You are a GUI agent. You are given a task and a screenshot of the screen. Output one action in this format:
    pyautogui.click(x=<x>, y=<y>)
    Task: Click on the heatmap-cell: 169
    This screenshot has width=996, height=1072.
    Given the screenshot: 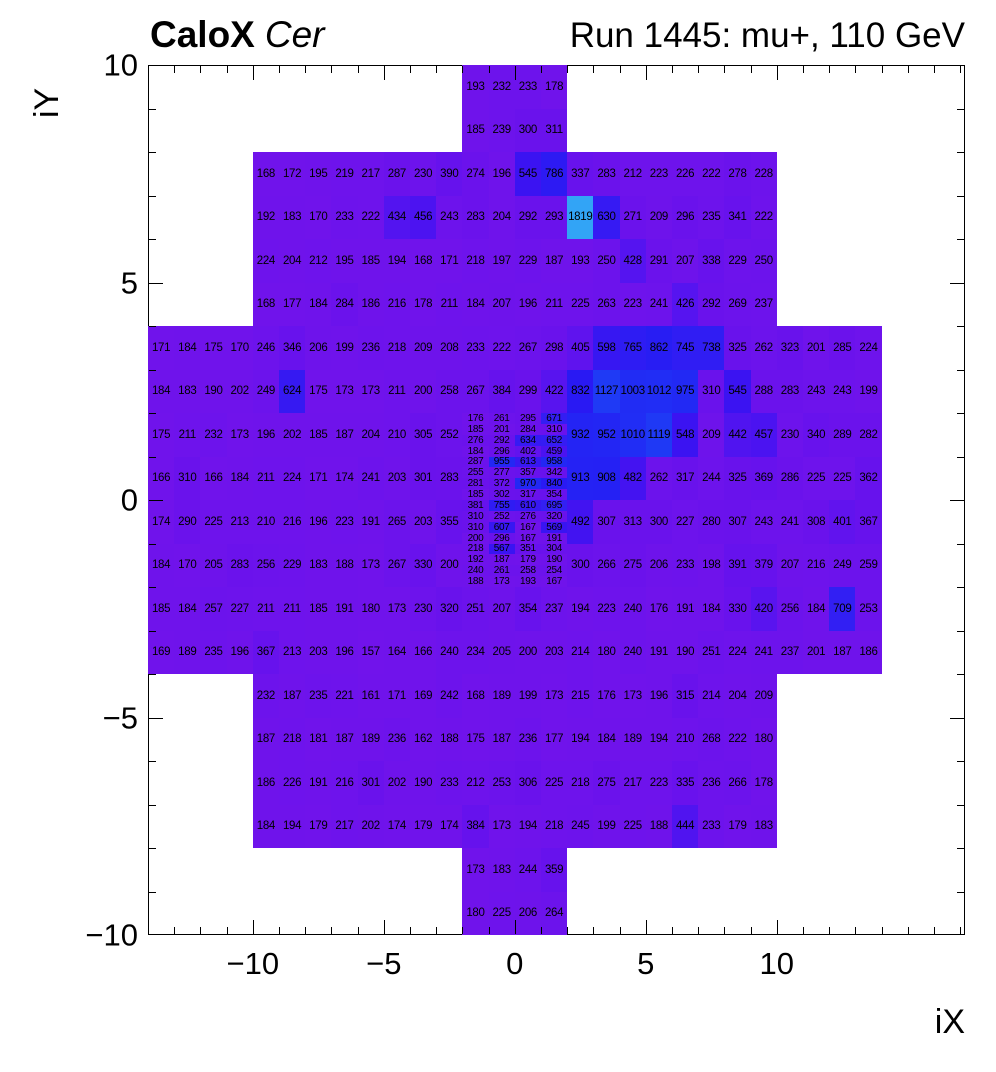 What is the action you would take?
    pyautogui.click(x=161, y=652)
    